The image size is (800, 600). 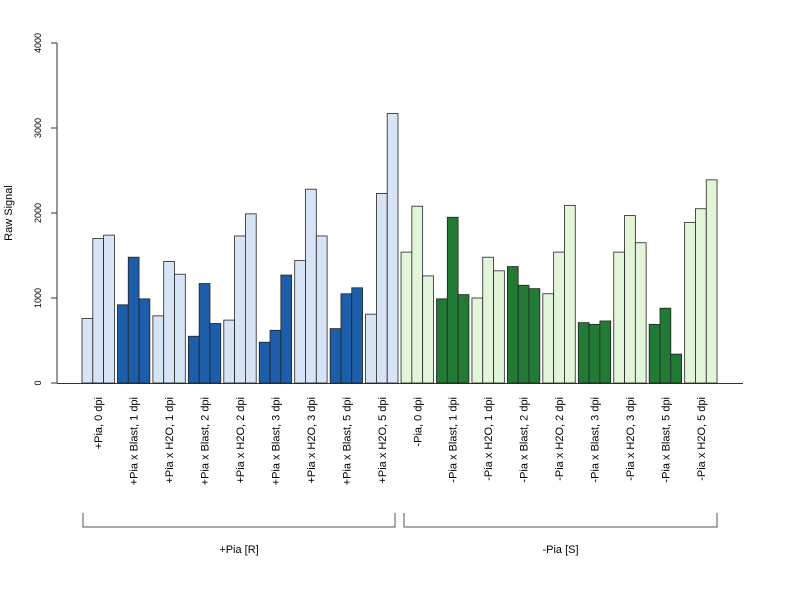 I want to click on group-brackets: +Pia [R] -Pia [S], so click(x=400, y=534).